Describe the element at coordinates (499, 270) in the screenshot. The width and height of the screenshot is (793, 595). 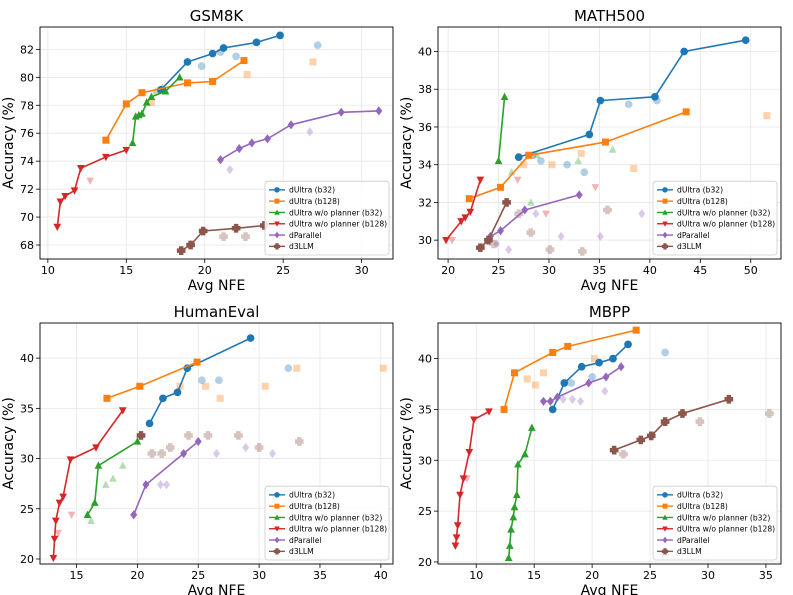
I see `x-tick-label: 25` at that location.